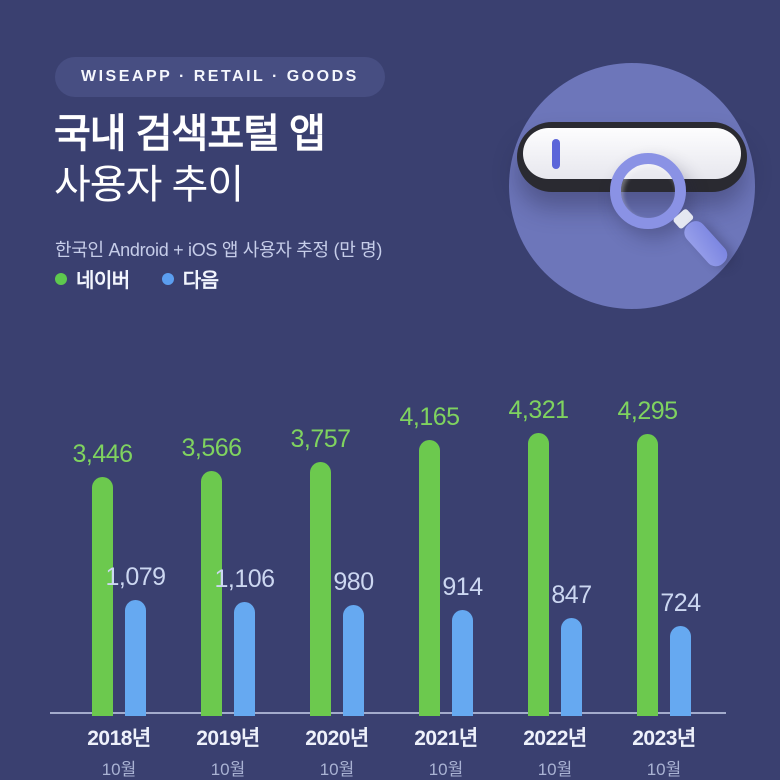 The image size is (780, 780). Describe the element at coordinates (102, 454) in the screenshot. I see `naver-value-label: 3,446` at that location.